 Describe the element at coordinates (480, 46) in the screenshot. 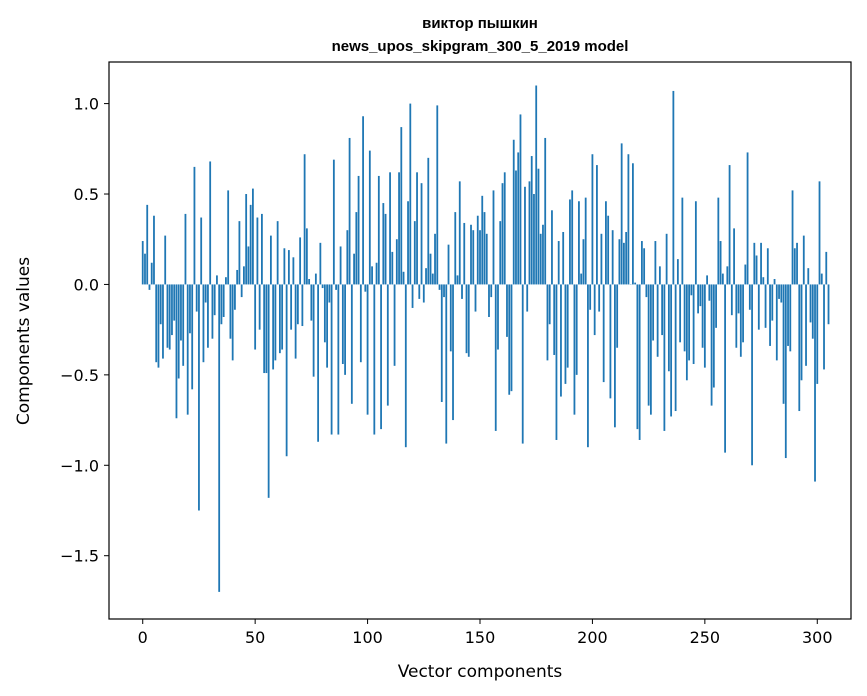

I see `chart-subtitle: news_upos_skipgram_300_5_2019 model` at that location.